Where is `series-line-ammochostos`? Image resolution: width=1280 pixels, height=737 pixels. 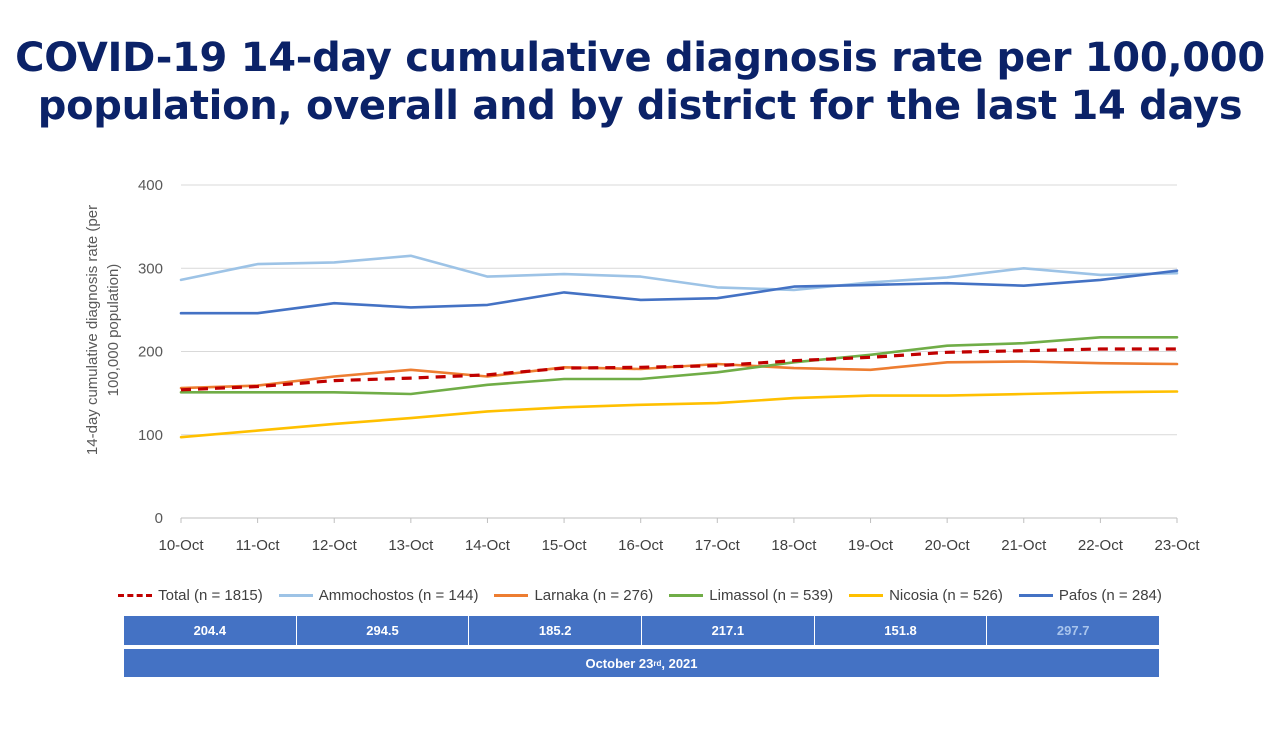
series-line-ammochostos is located at coordinates (679, 273).